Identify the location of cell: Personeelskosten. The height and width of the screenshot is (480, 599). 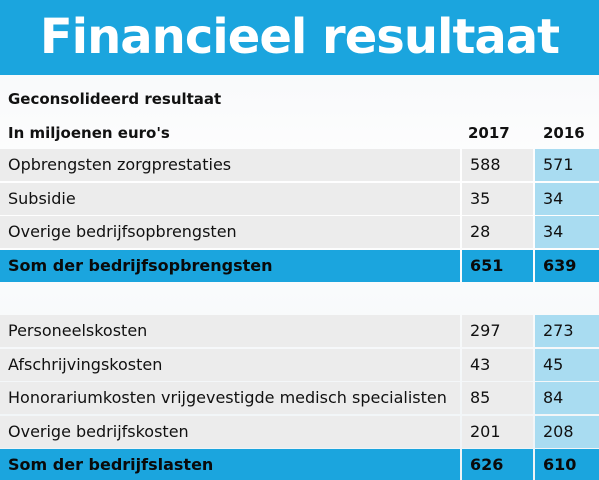
(230, 331).